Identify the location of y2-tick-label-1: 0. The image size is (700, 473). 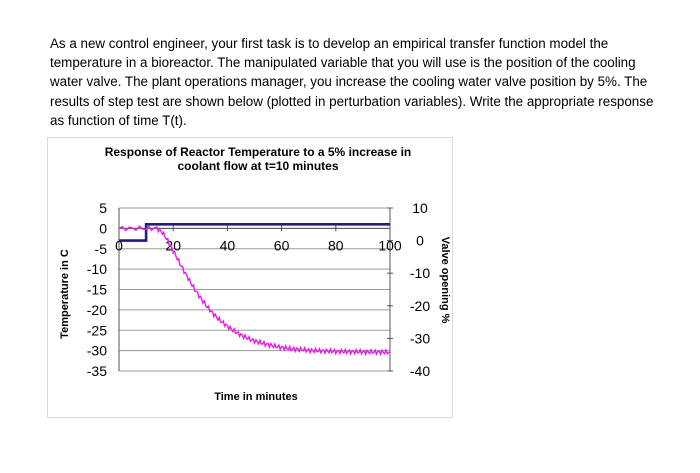
(420, 241).